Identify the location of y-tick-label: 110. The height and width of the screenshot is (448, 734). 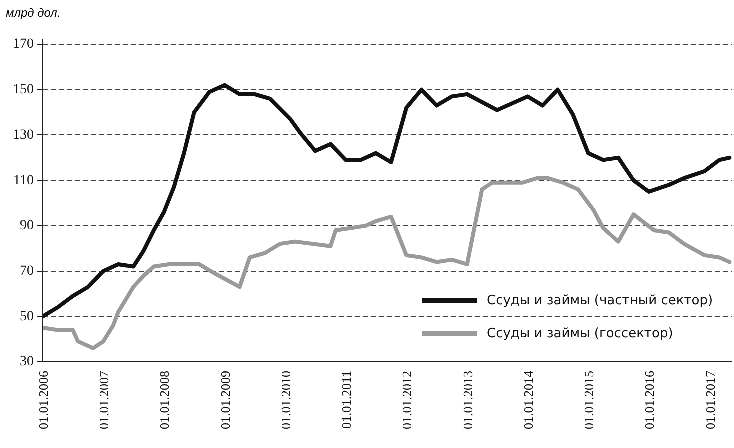
(24, 180).